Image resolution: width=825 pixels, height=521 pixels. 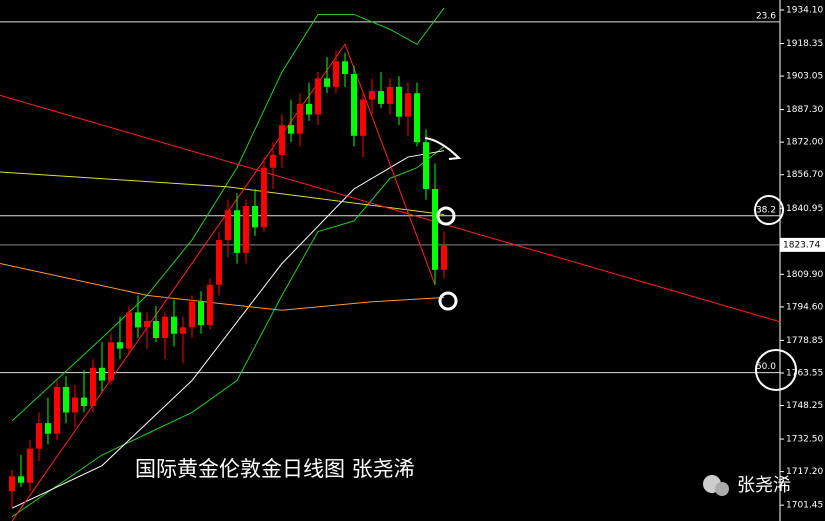 I want to click on arrow, so click(x=443, y=148).